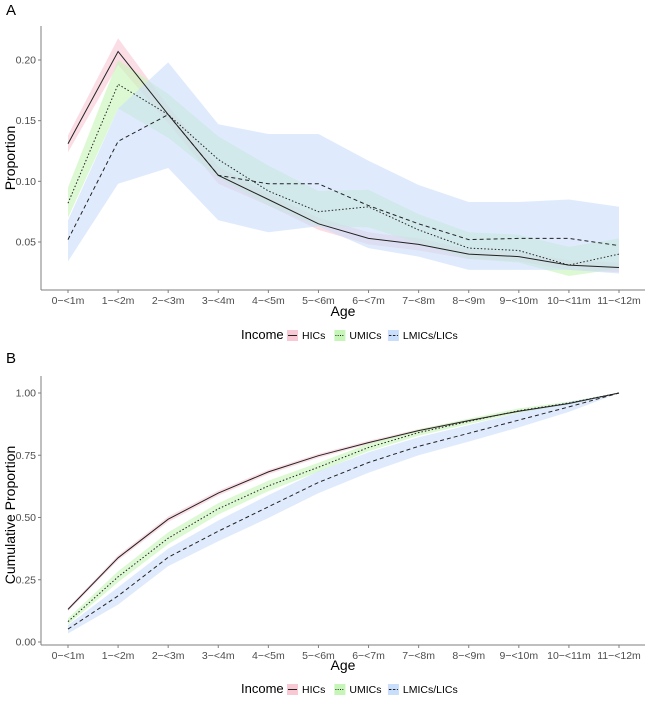 This screenshot has height=702, width=650. I want to click on panel-a-label: A, so click(11, 10).